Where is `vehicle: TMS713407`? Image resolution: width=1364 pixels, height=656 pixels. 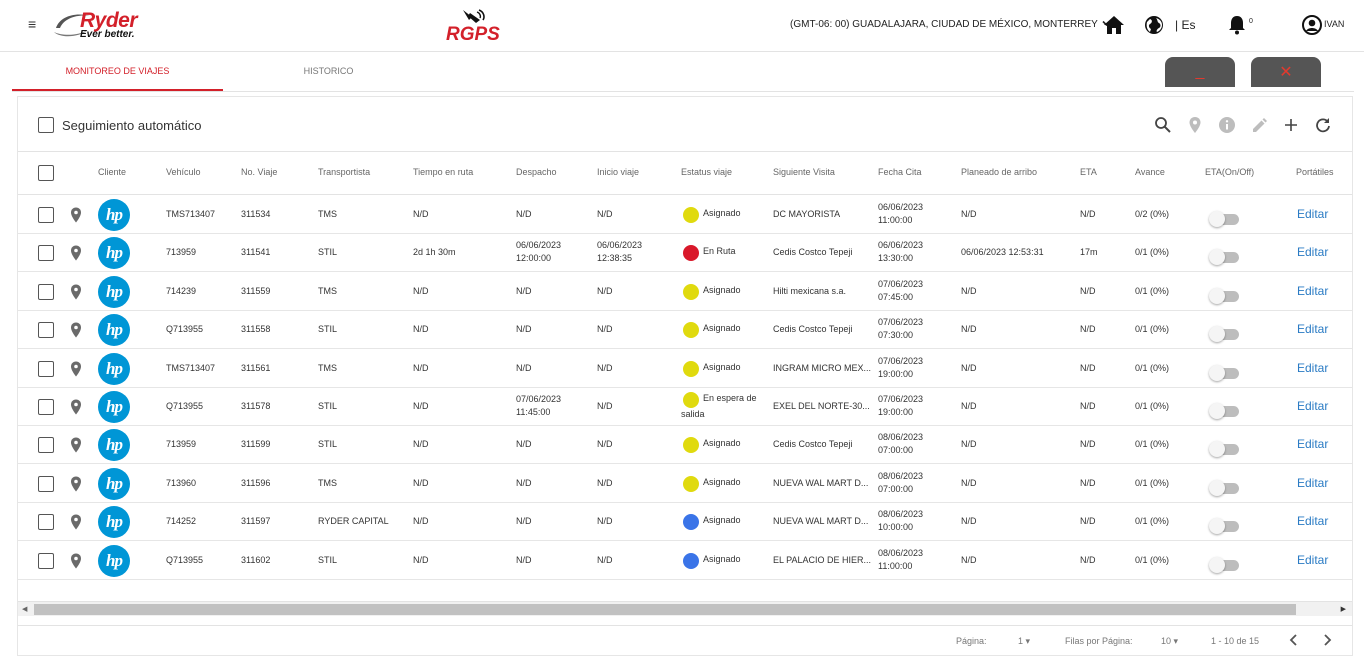 vehicle: TMS713407 is located at coordinates (191, 214).